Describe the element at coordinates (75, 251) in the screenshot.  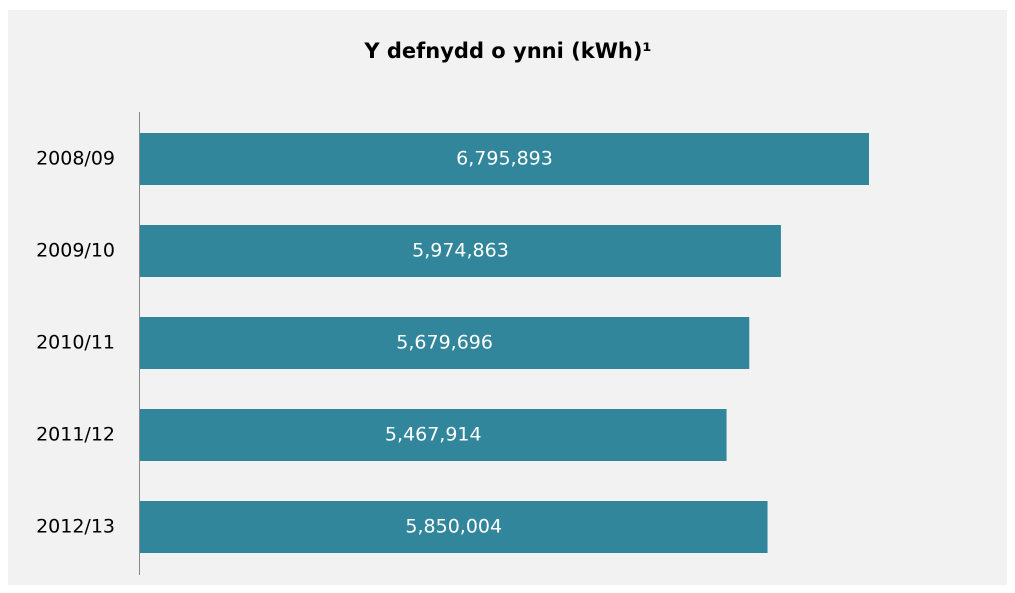
I see `y-tick-label: 2009/10` at that location.